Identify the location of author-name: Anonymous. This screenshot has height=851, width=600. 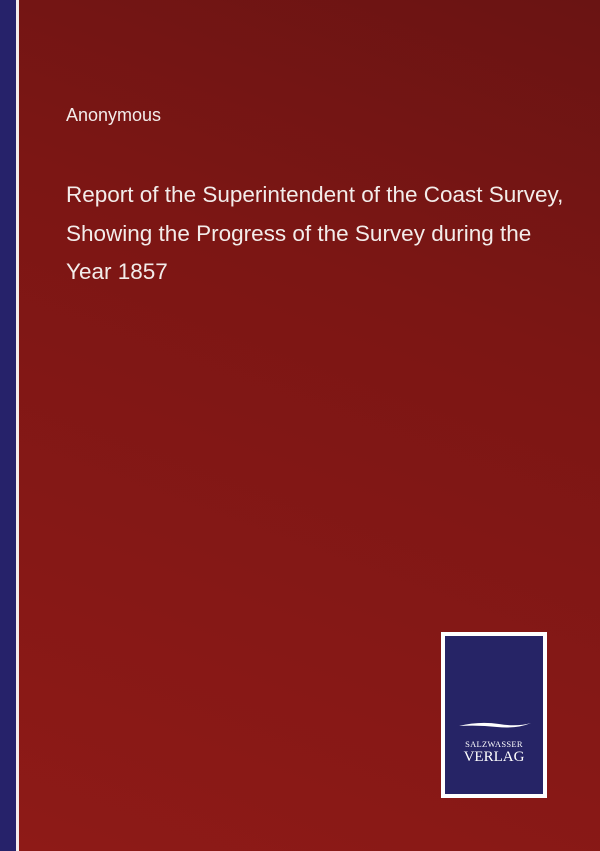
(114, 115).